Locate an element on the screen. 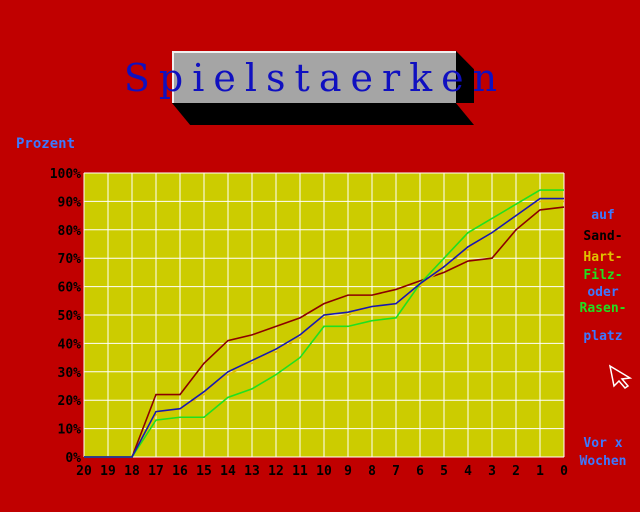 The width and height of the screenshot is (640, 512). x-axis-label-top: Vor x is located at coordinates (603, 443).